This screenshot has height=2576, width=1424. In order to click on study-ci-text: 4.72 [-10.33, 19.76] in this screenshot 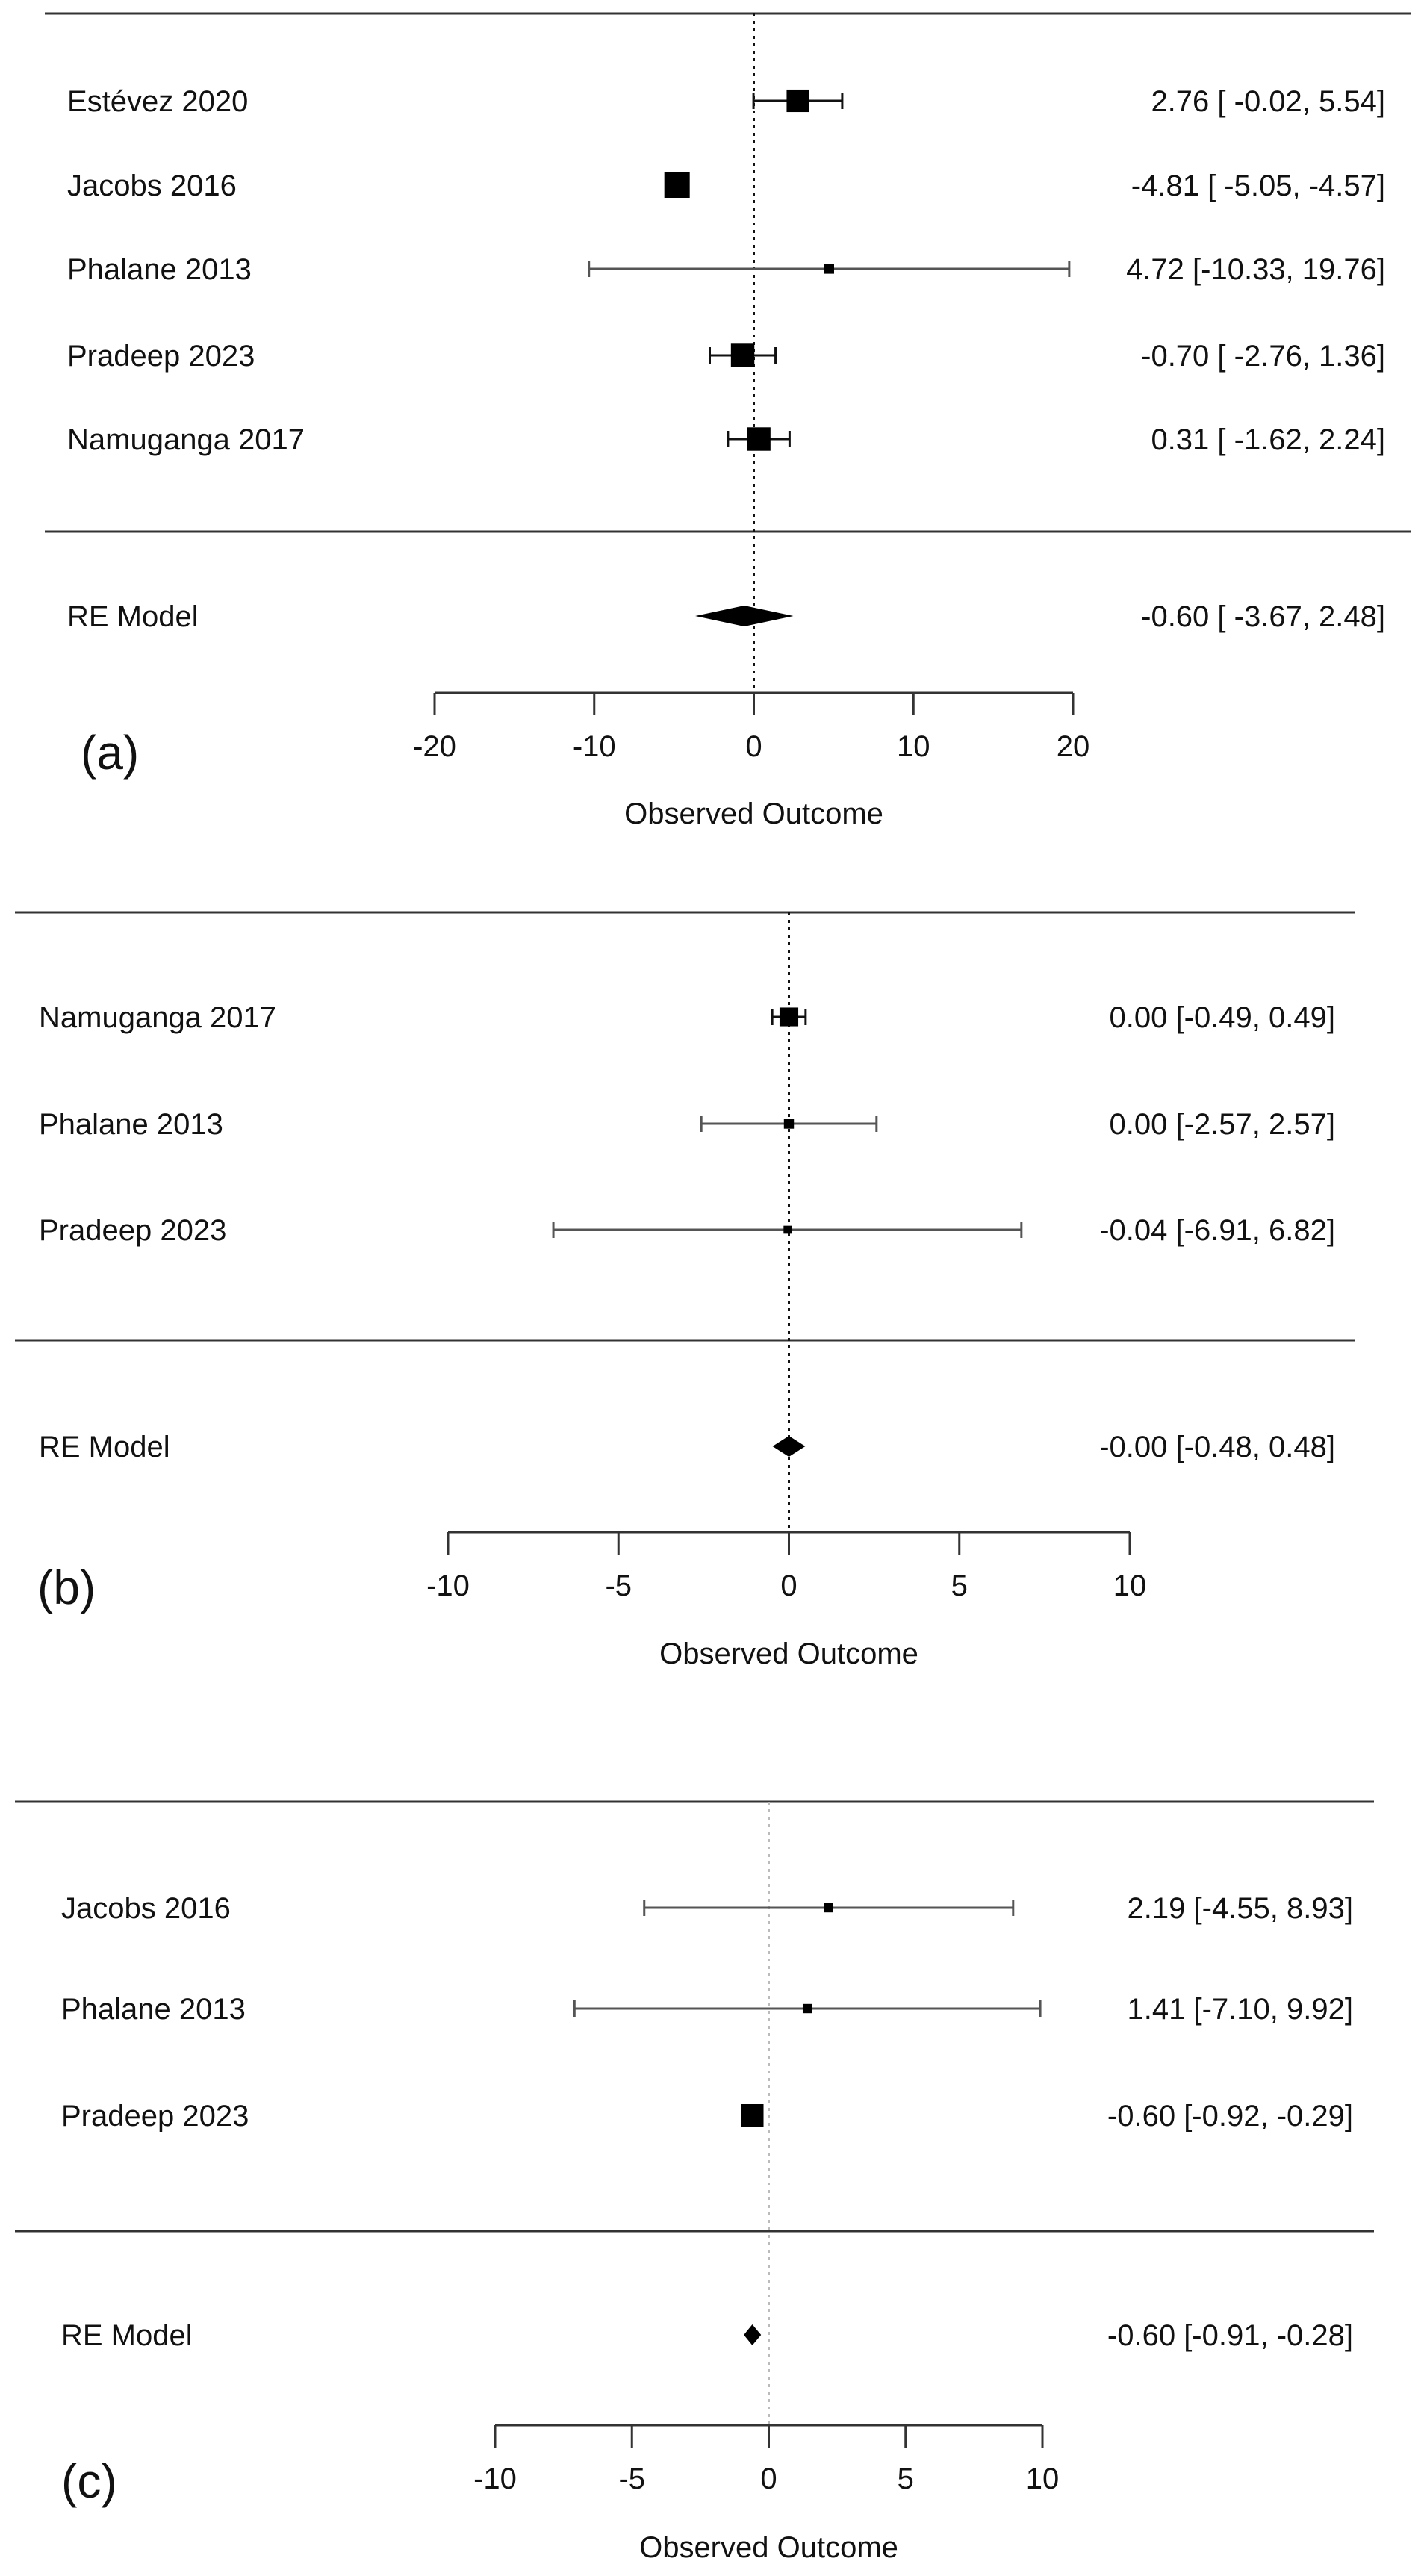, I will do `click(1256, 269)`.